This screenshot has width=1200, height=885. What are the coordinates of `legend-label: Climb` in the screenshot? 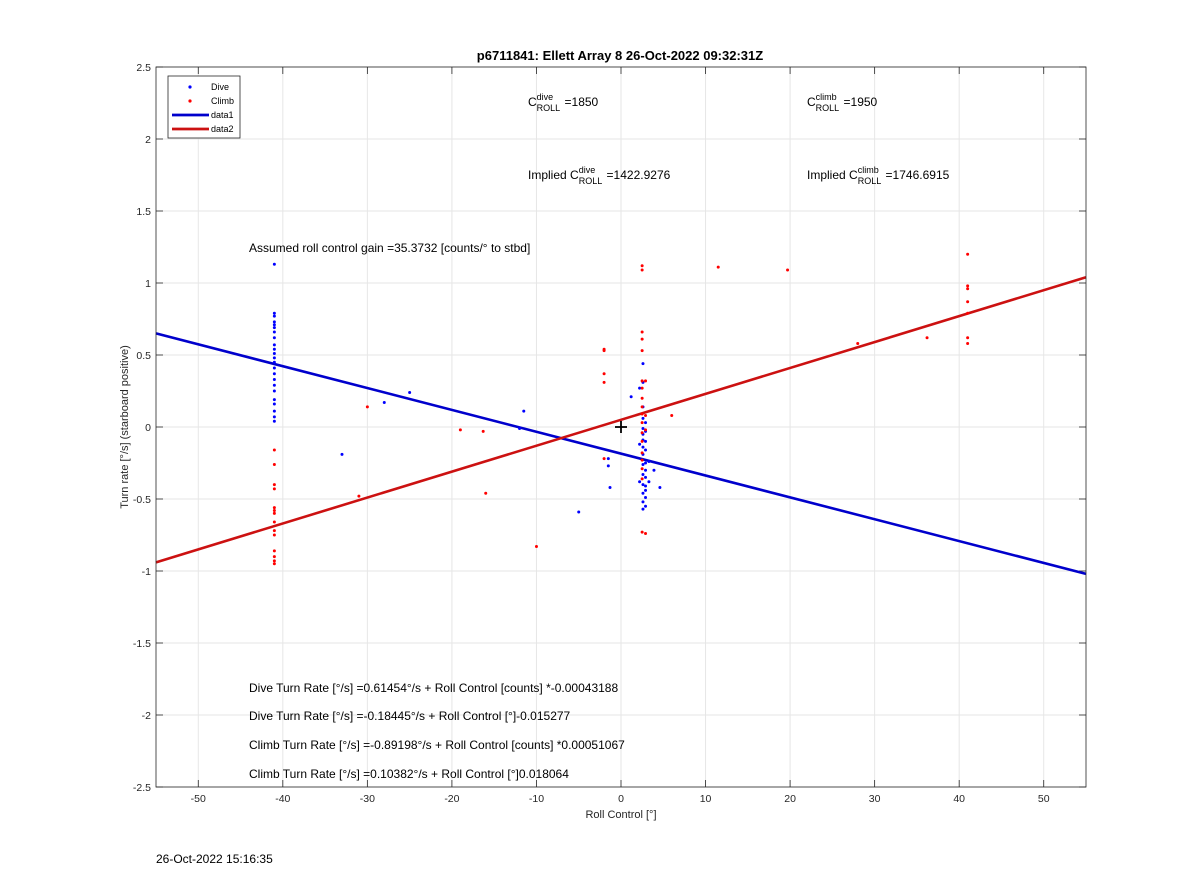 It's located at (222, 101).